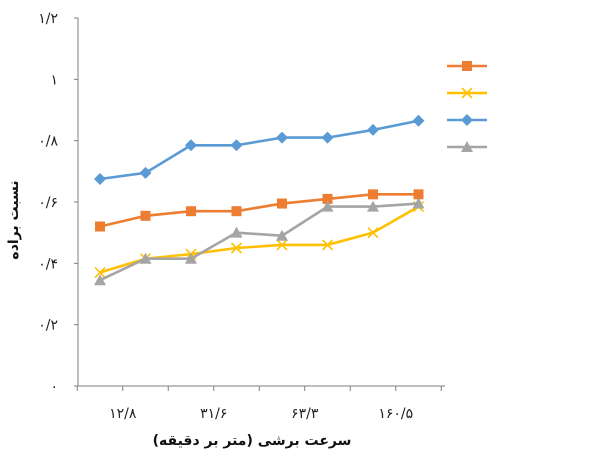 This screenshot has height=462, width=590. Describe the element at coordinates (54, 80) in the screenshot. I see `y-tick-label: ۱` at that location.